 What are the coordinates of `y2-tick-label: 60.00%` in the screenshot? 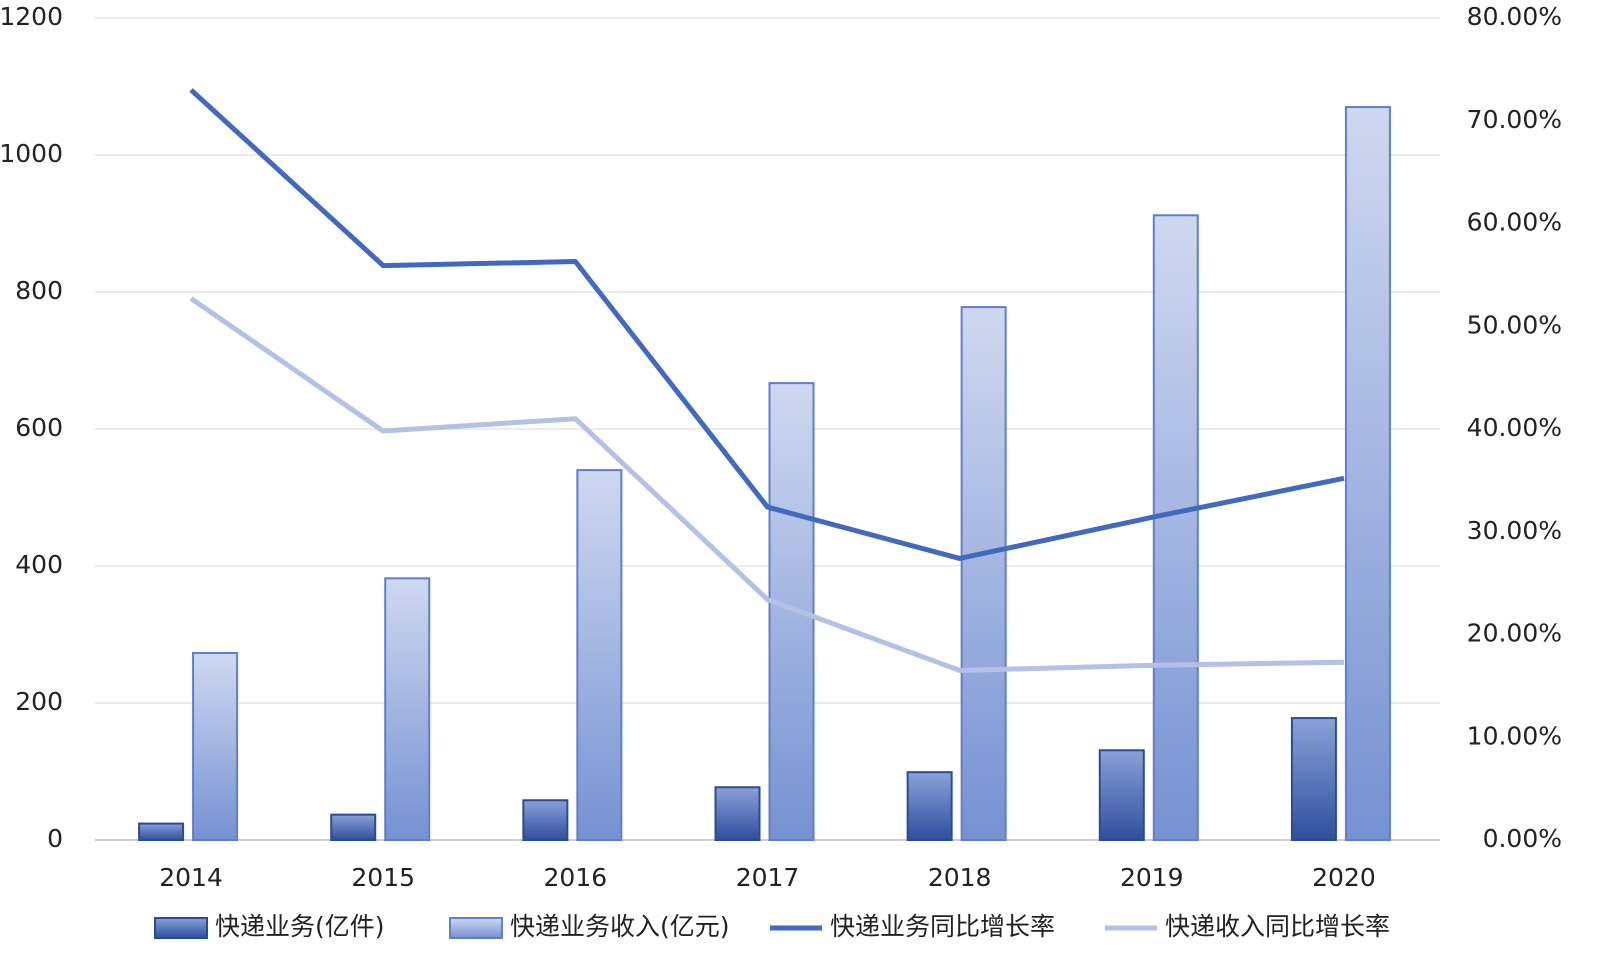 It's located at (1514, 222).